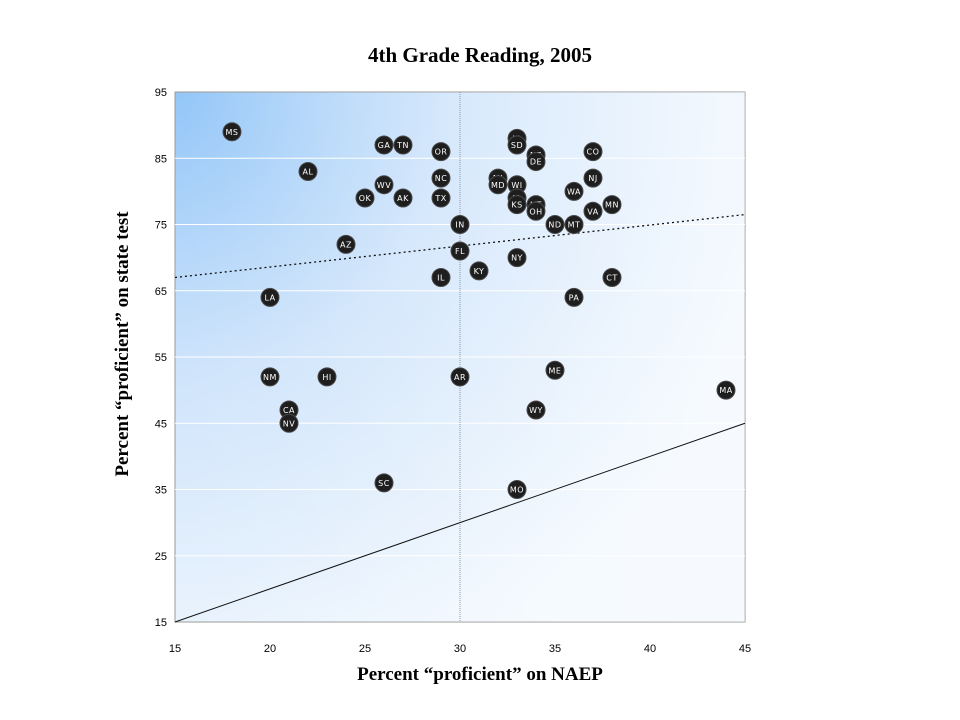  Describe the element at coordinates (480, 674) in the screenshot. I see `x-axis-label: Percent “proficient” on NAEP` at that location.